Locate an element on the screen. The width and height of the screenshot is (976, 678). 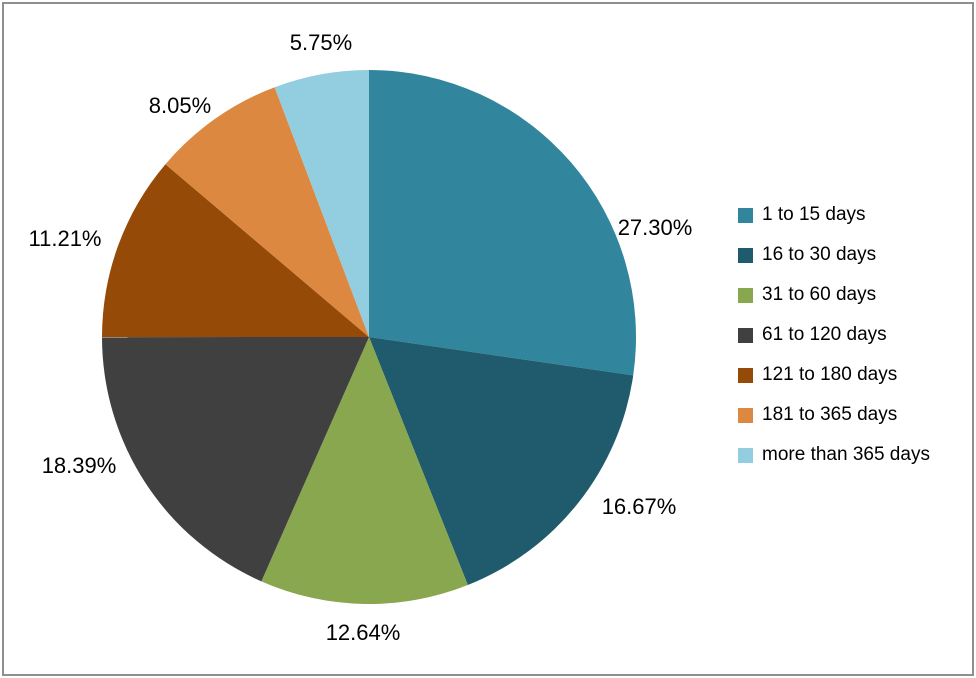
pie-slice-more-than-365-days is located at coordinates (321, 203).